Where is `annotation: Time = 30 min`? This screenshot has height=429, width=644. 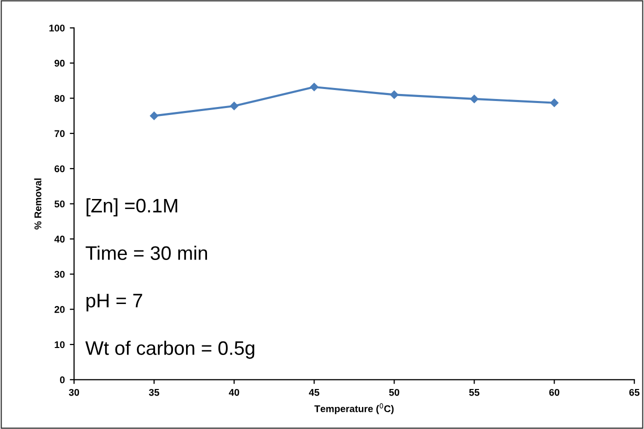
annotation: Time = 30 min is located at coordinates (147, 253).